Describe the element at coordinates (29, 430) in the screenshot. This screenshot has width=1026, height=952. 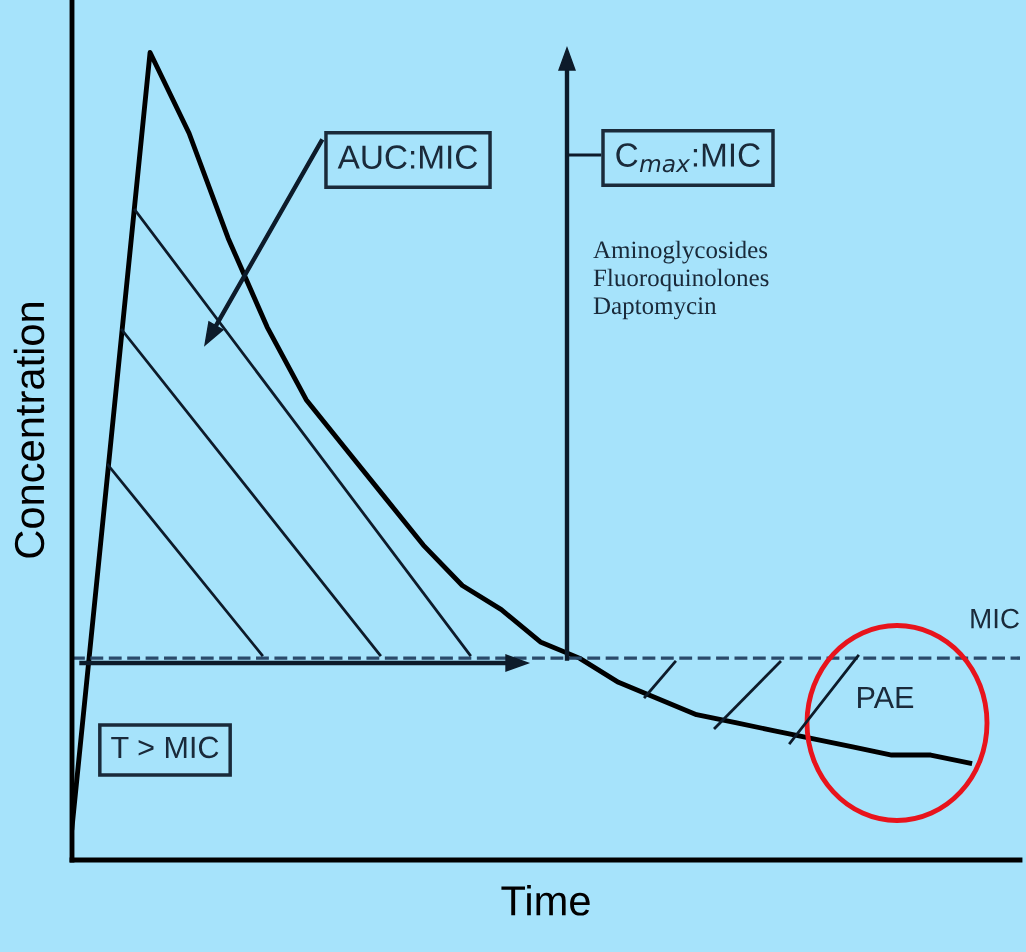
I see `y-axis-title: Concentration` at that location.